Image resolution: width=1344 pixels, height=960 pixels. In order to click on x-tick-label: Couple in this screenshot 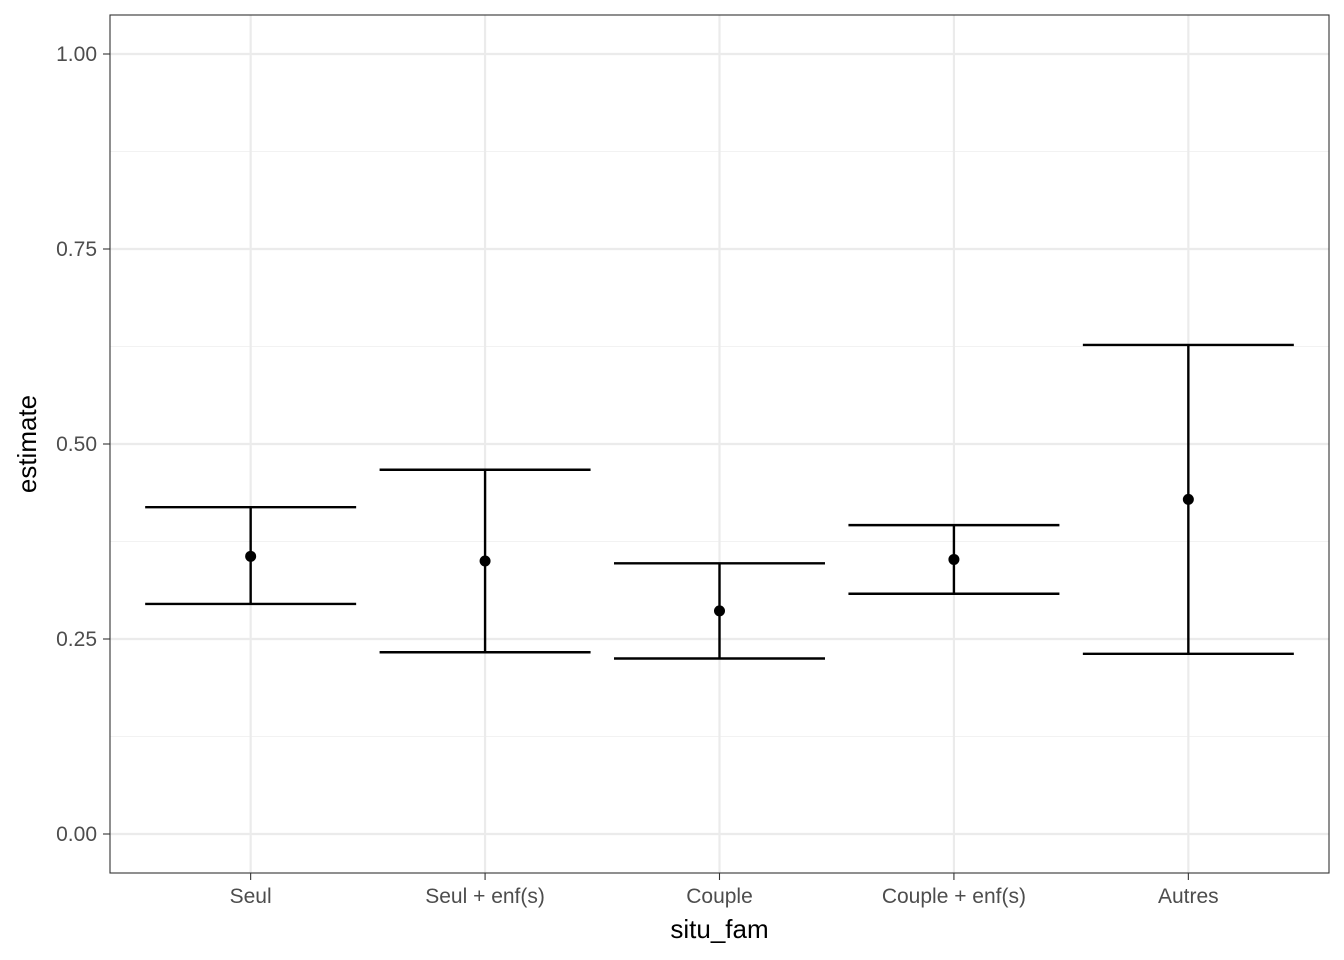, I will do `click(719, 896)`.